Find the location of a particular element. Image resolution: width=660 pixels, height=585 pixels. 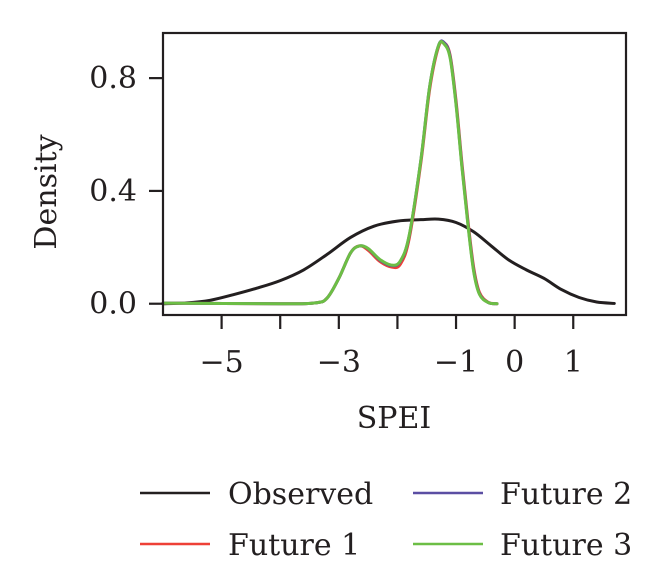

y-axis-label: Density is located at coordinates (46, 191).